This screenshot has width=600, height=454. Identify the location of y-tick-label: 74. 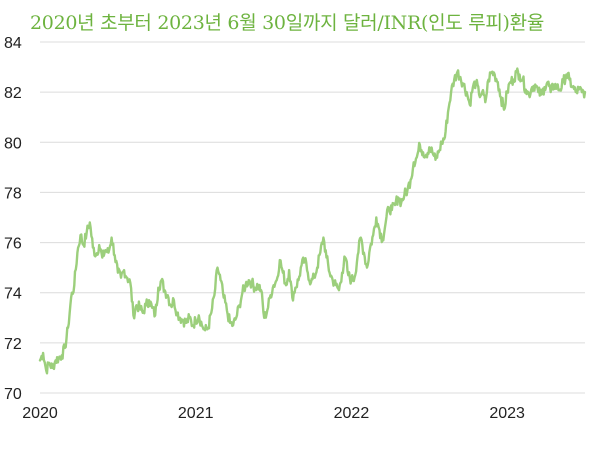
(13, 294).